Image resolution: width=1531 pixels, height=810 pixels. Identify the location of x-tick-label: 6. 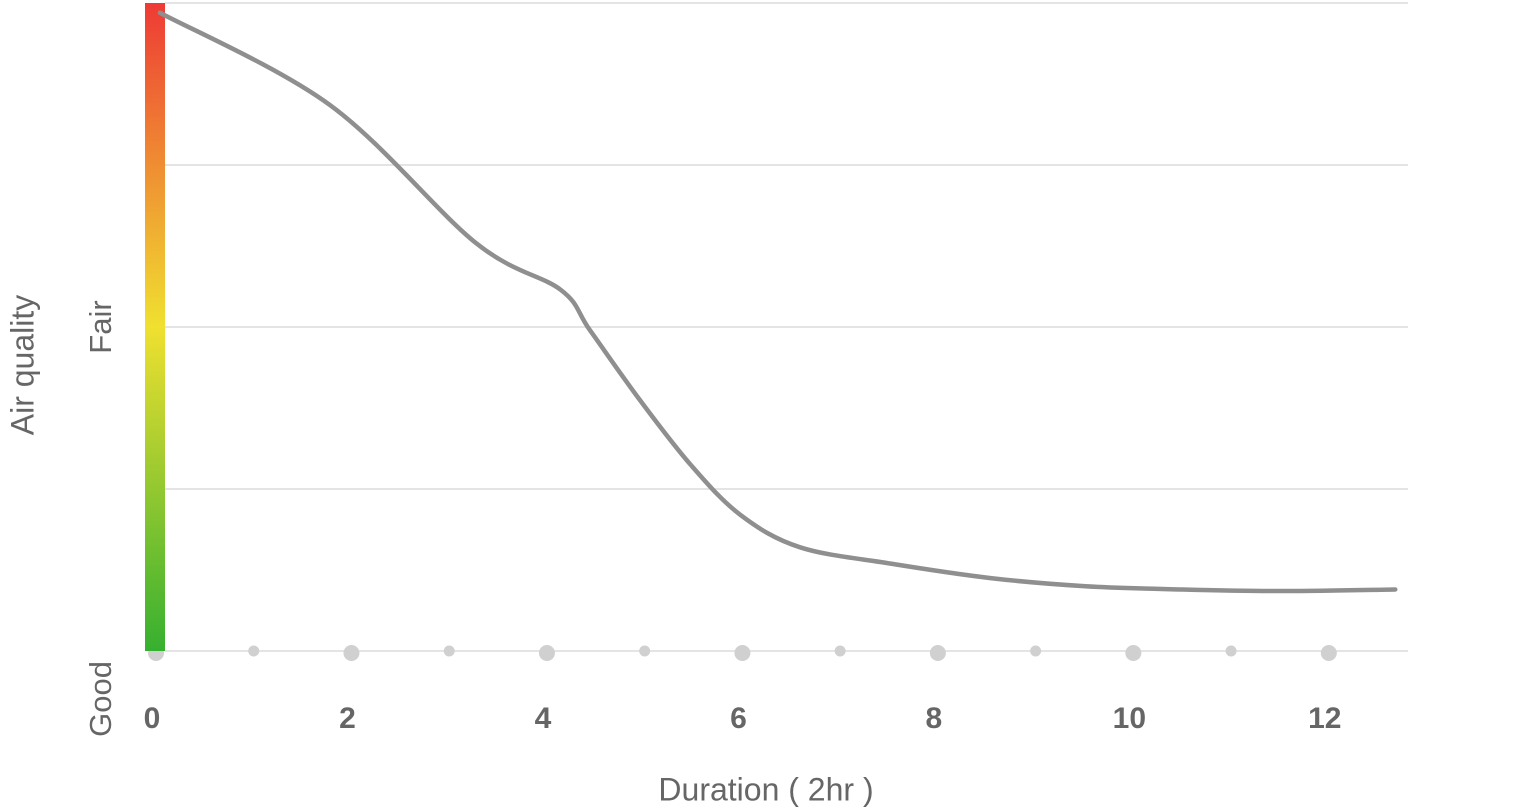
(738, 718).